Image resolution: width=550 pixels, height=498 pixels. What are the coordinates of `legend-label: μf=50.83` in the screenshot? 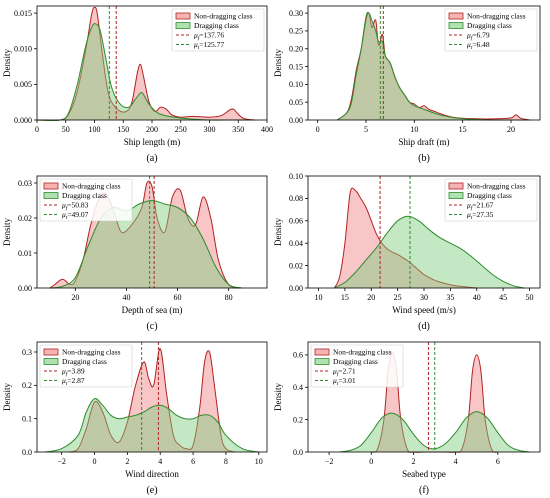 It's located at (75, 206).